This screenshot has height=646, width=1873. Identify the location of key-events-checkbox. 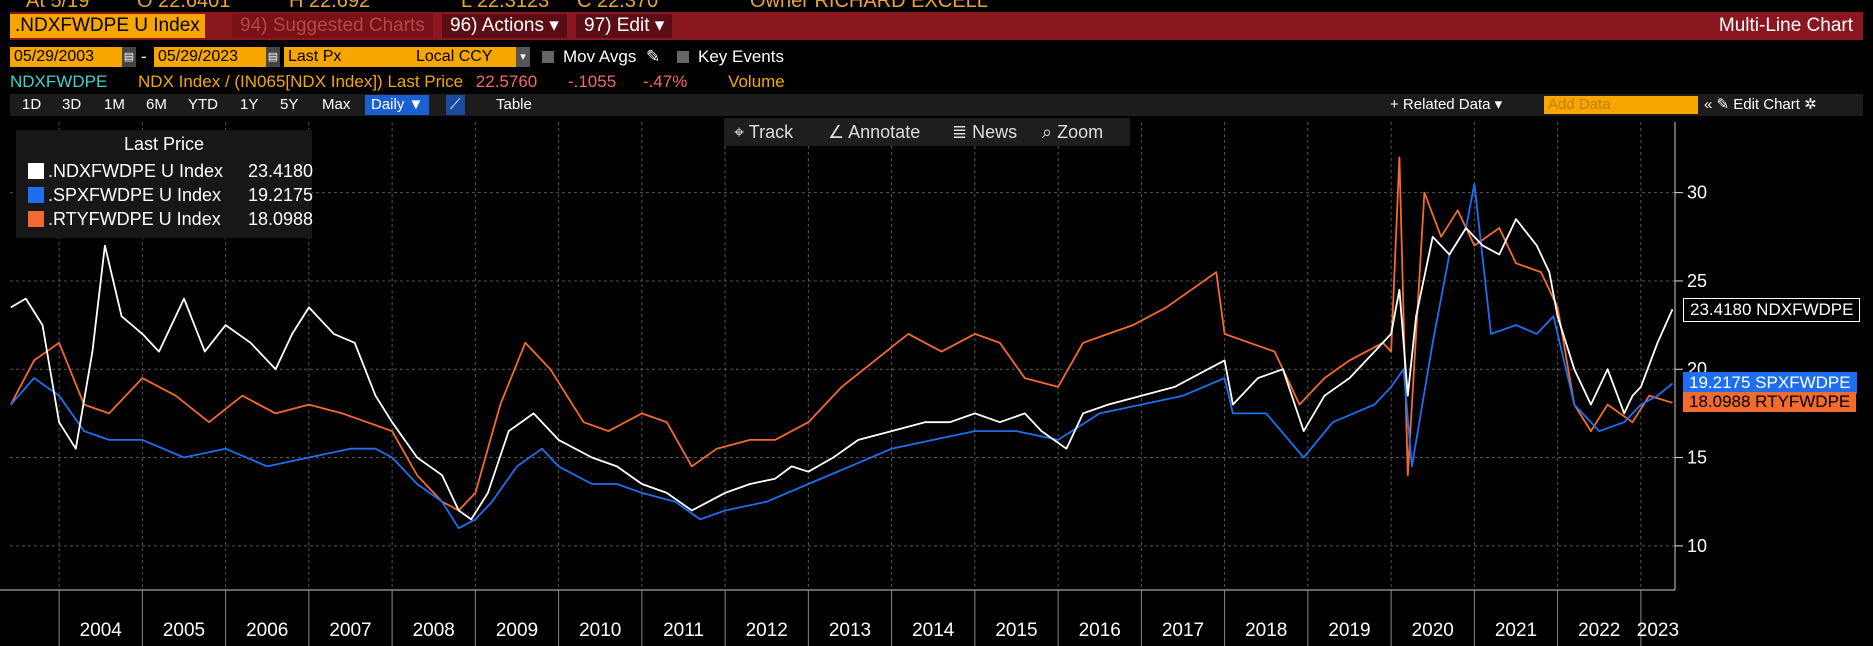
(683, 57).